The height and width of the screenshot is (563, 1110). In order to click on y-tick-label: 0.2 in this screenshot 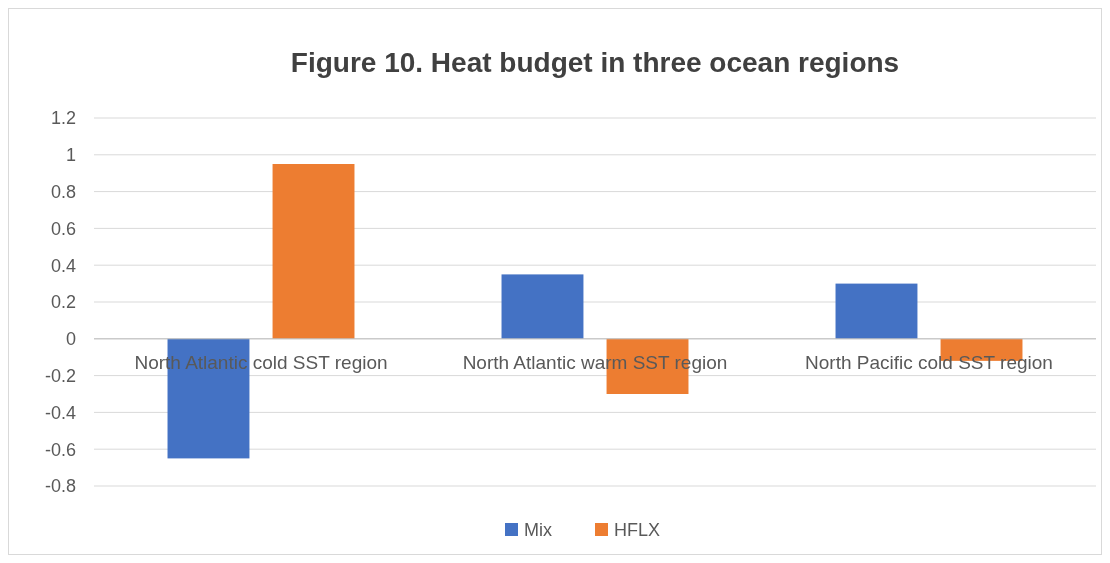, I will do `click(63, 302)`.